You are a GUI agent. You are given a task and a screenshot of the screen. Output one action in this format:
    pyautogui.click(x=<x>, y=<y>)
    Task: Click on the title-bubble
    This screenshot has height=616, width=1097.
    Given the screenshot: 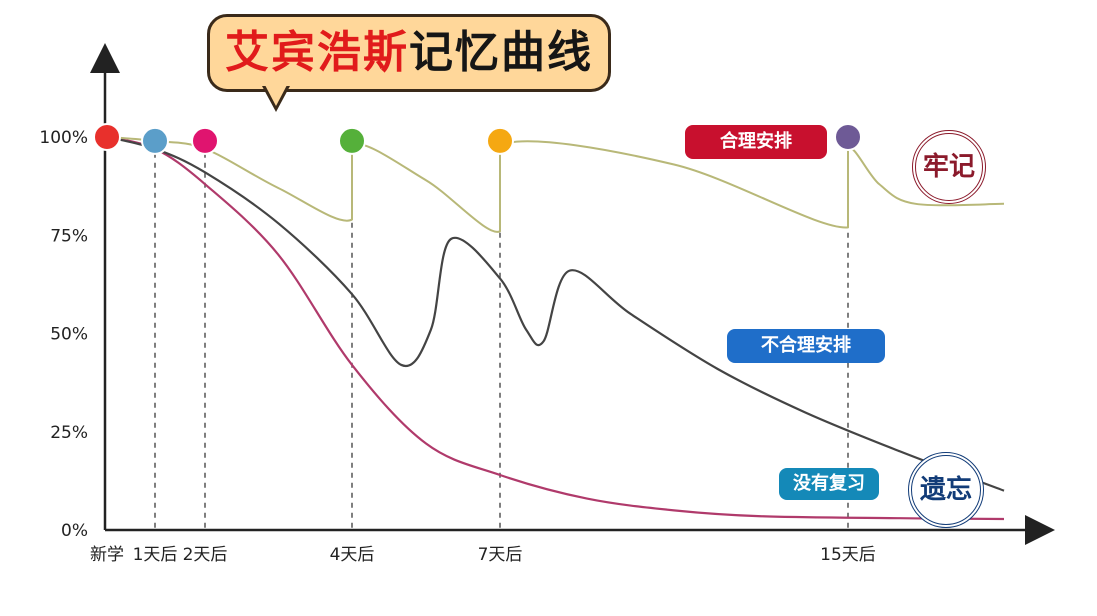 What is the action you would take?
    pyautogui.click(x=409, y=53)
    